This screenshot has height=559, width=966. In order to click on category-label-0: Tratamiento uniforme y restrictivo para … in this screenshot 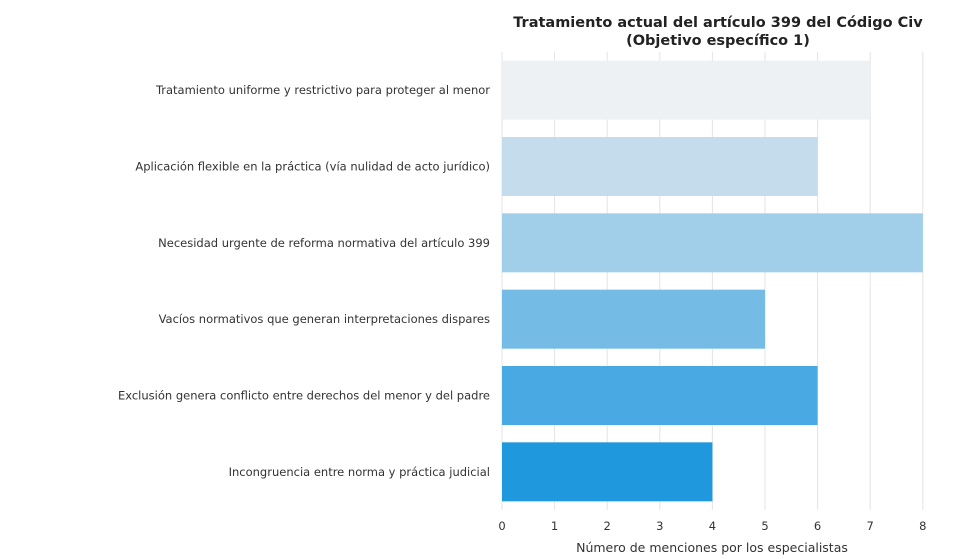, I will do `click(322, 90)`.